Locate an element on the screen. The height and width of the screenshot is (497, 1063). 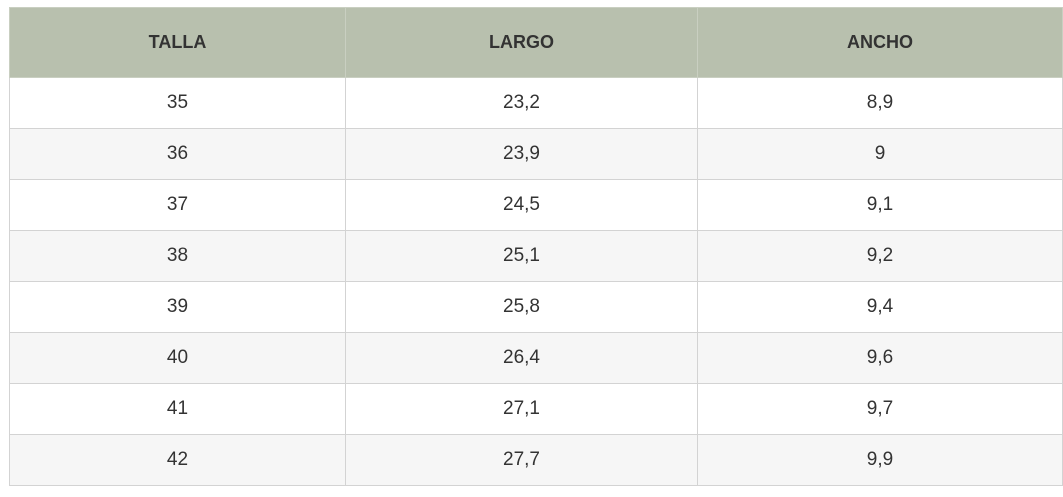
table-cell: 40 is located at coordinates (177, 358).